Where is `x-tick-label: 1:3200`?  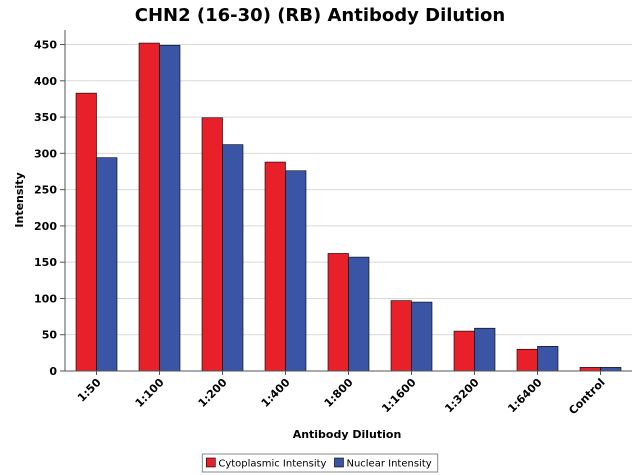
x-tick-label: 1:3200 is located at coordinates (462, 396).